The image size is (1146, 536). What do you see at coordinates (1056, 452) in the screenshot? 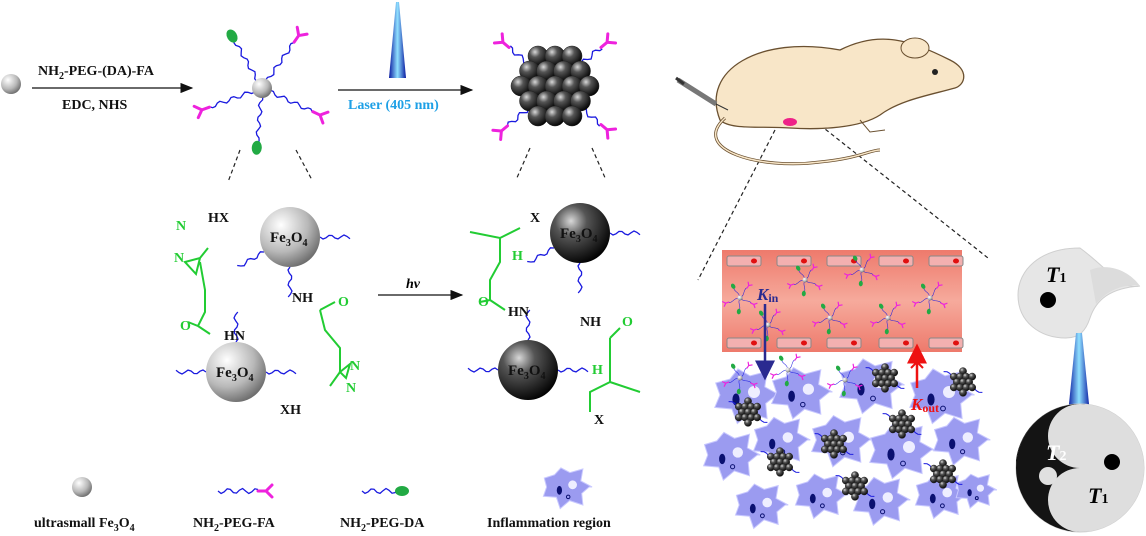
I see `svg-text: T2` at bounding box center [1056, 452].